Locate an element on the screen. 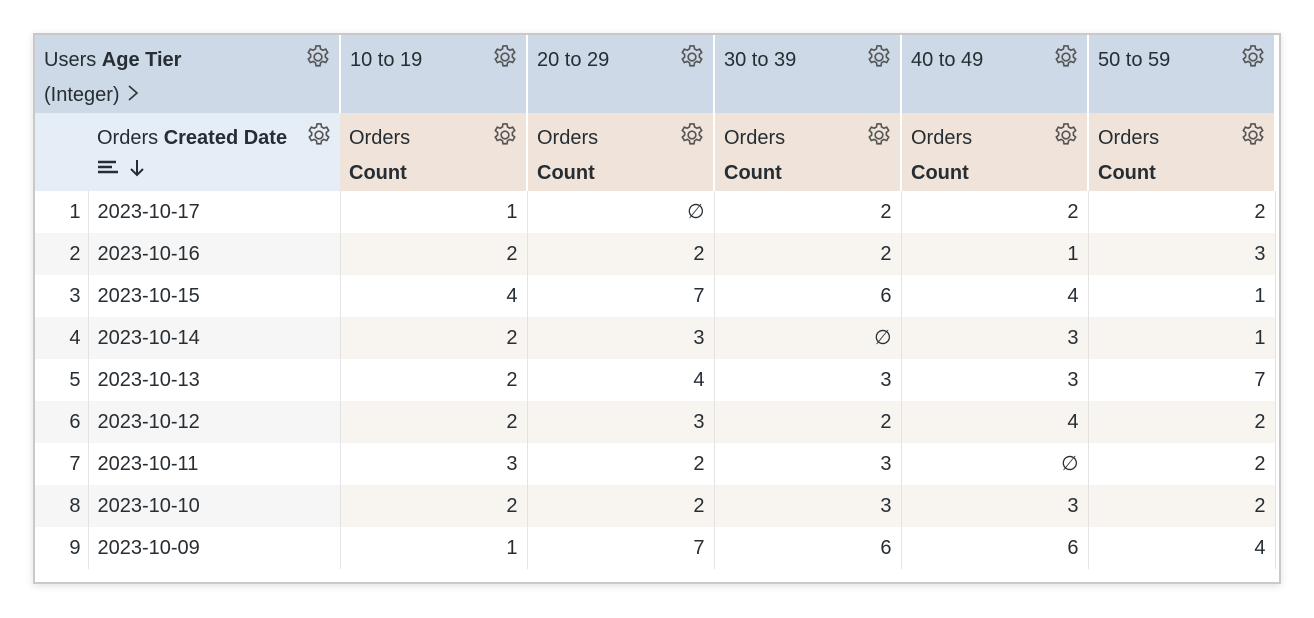  pivot-column-header: 20 to 29 is located at coordinates (621, 74).